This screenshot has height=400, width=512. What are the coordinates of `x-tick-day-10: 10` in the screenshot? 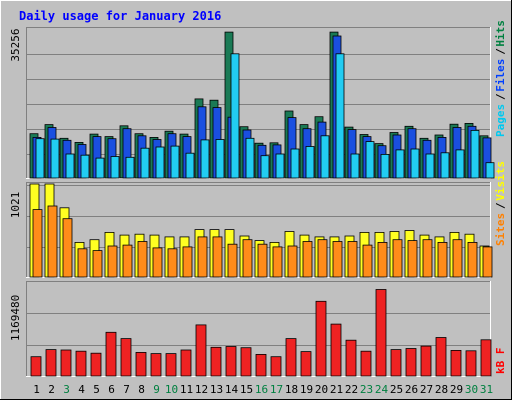 It's located at (171, 389).